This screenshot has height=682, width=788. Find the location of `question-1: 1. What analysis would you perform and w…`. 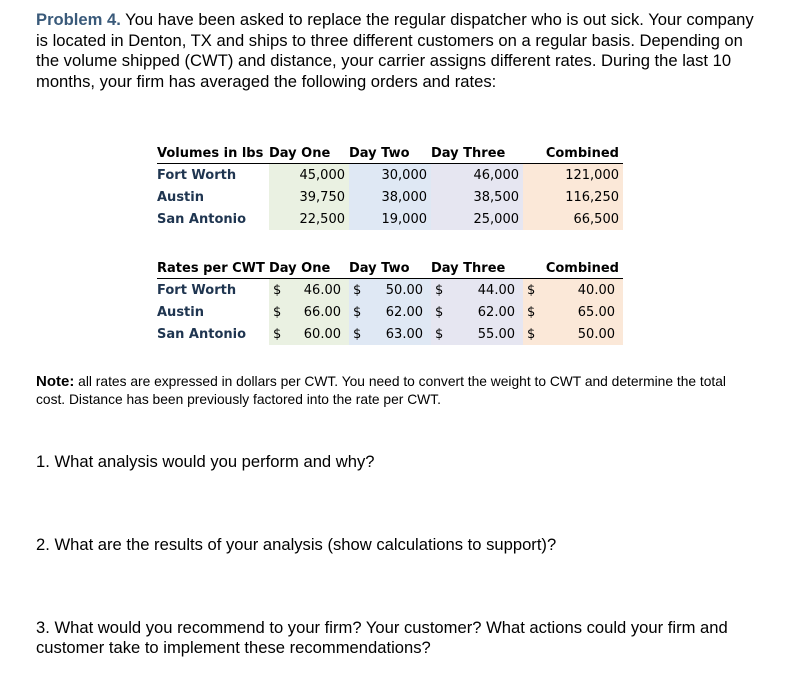

question-1: 1. What analysis would you perform and w… is located at coordinates (205, 461).